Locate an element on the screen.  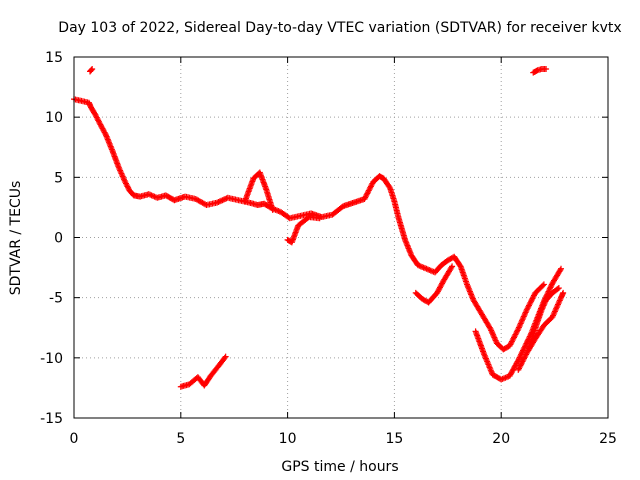
x-axis-label: GPS time / hours is located at coordinates (339, 467).